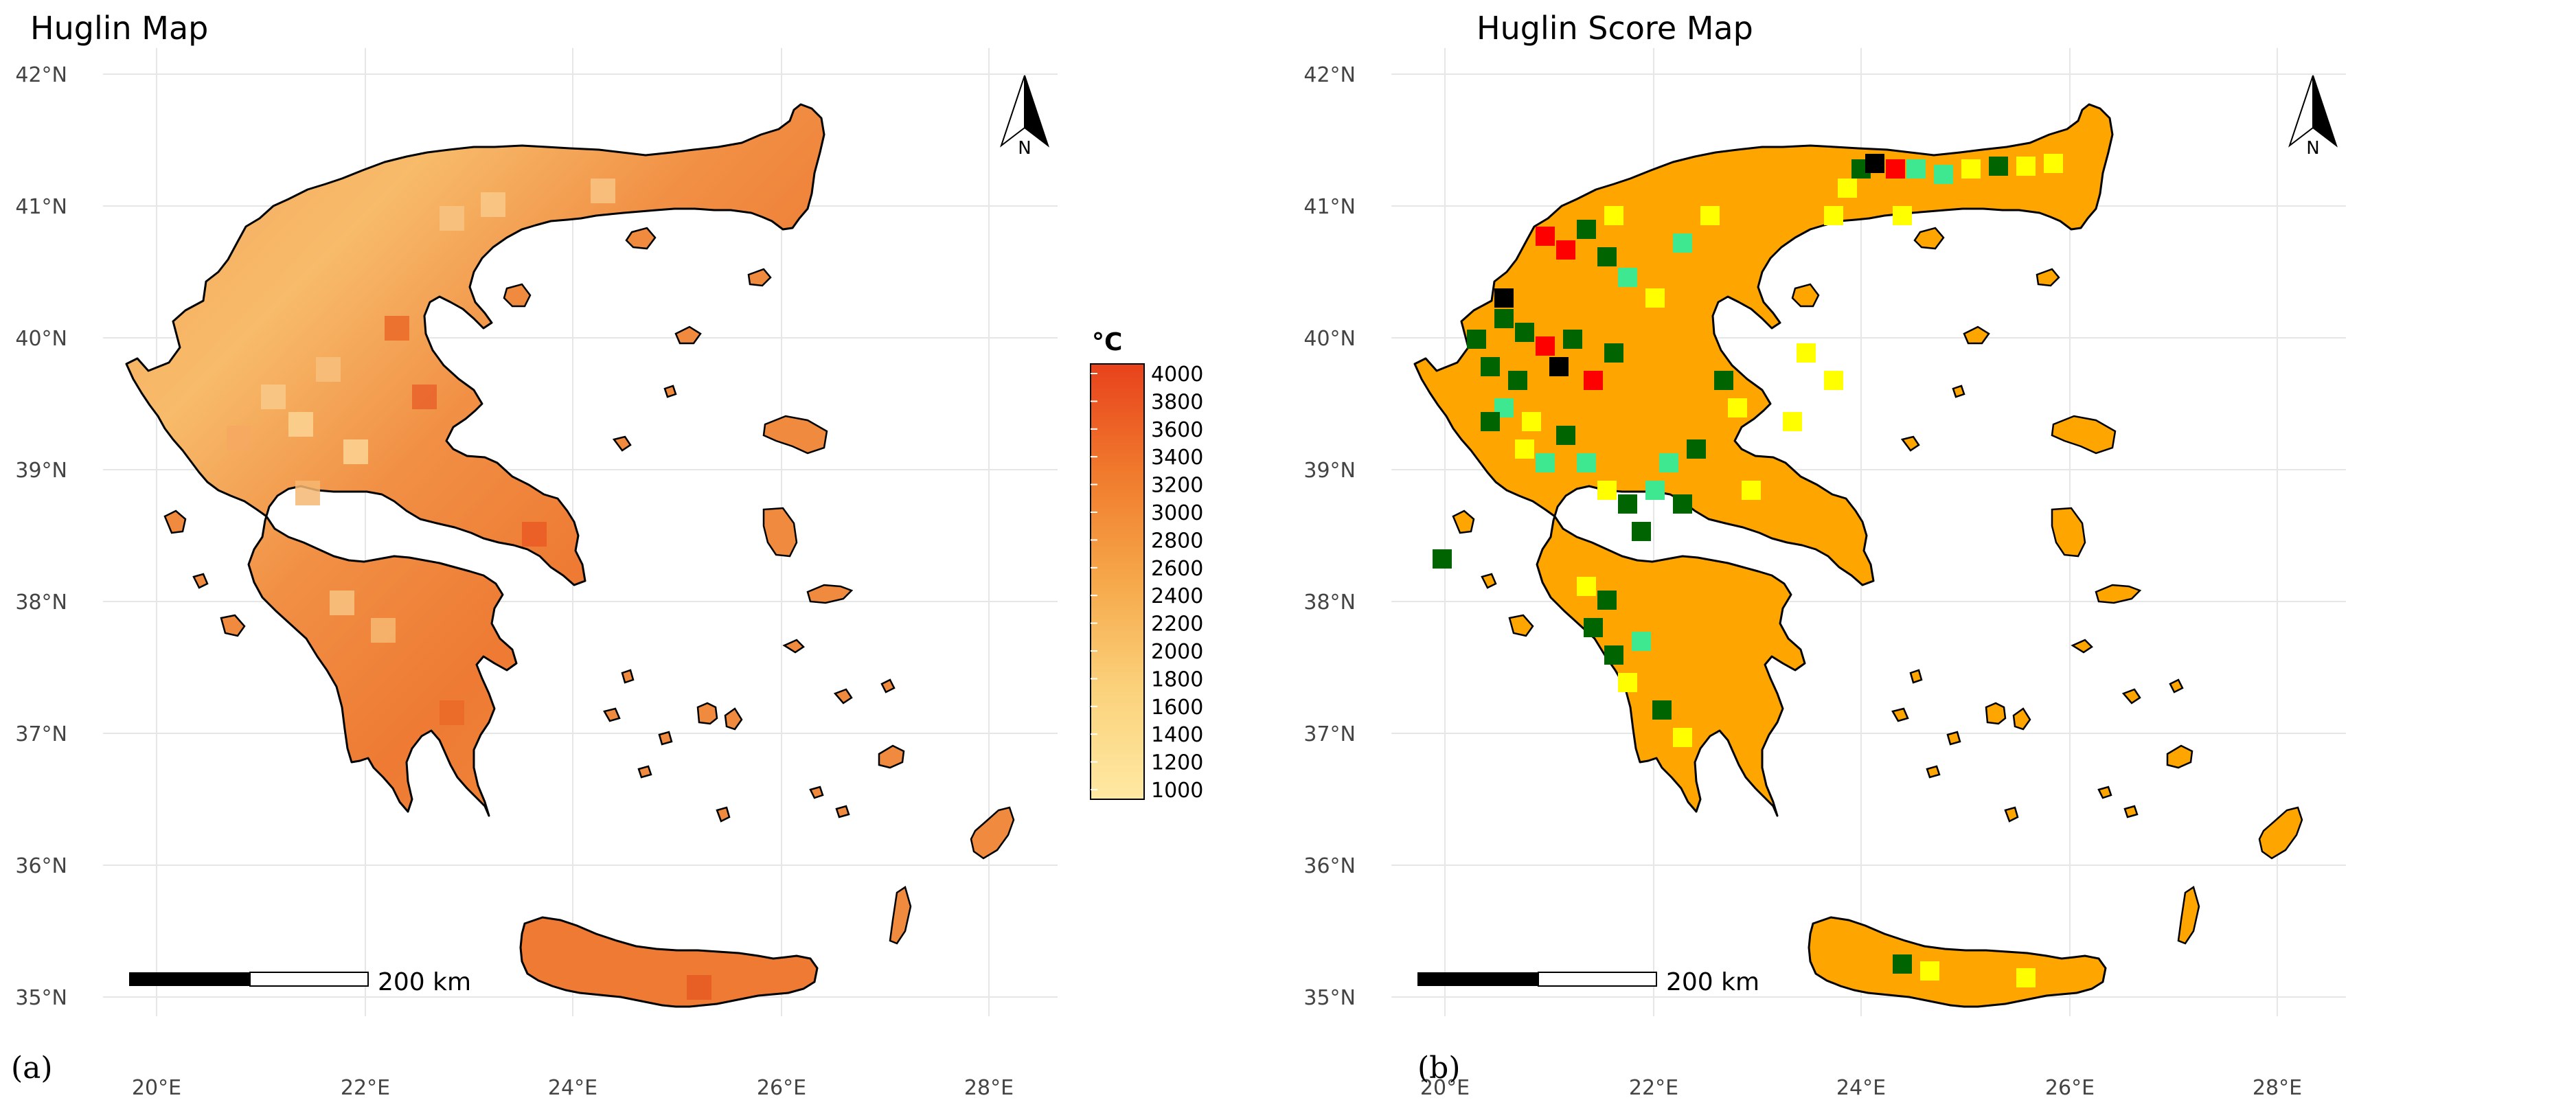  Describe the element at coordinates (156, 1088) in the screenshot. I see `x-tick-label: 20°E` at that location.